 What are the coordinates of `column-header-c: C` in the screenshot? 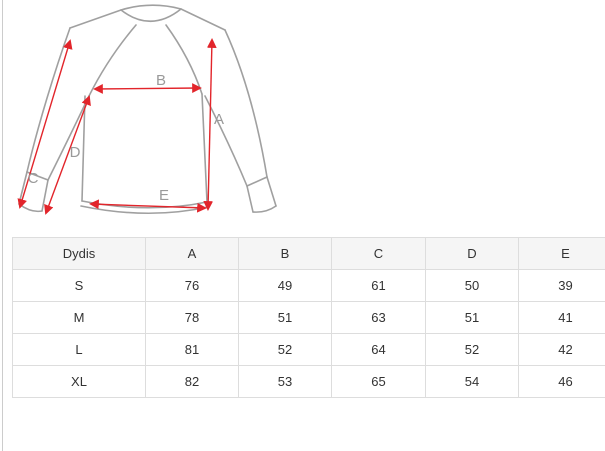 It's located at (378, 253).